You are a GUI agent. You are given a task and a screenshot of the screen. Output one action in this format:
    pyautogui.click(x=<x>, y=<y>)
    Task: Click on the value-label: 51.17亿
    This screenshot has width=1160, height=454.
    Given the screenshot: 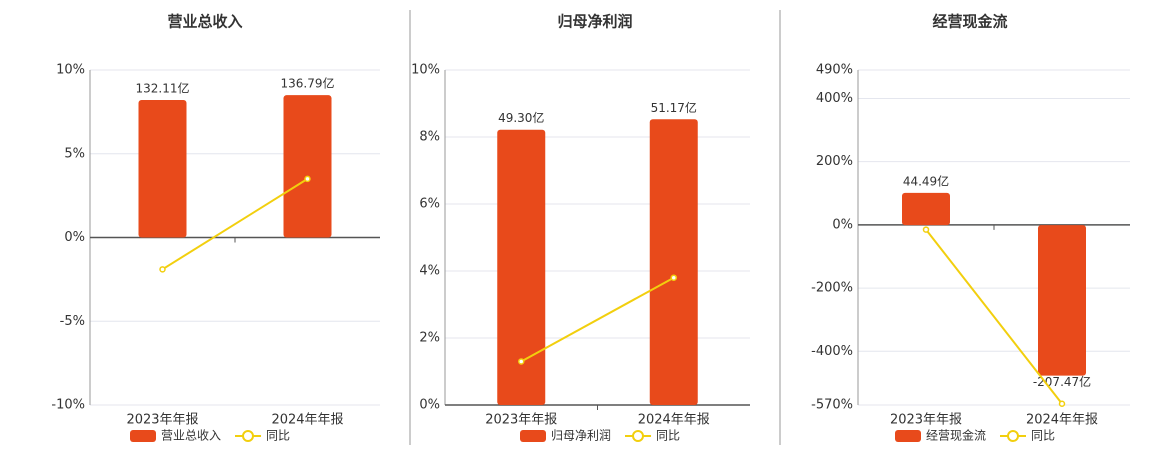 What is the action you would take?
    pyautogui.click(x=674, y=107)
    